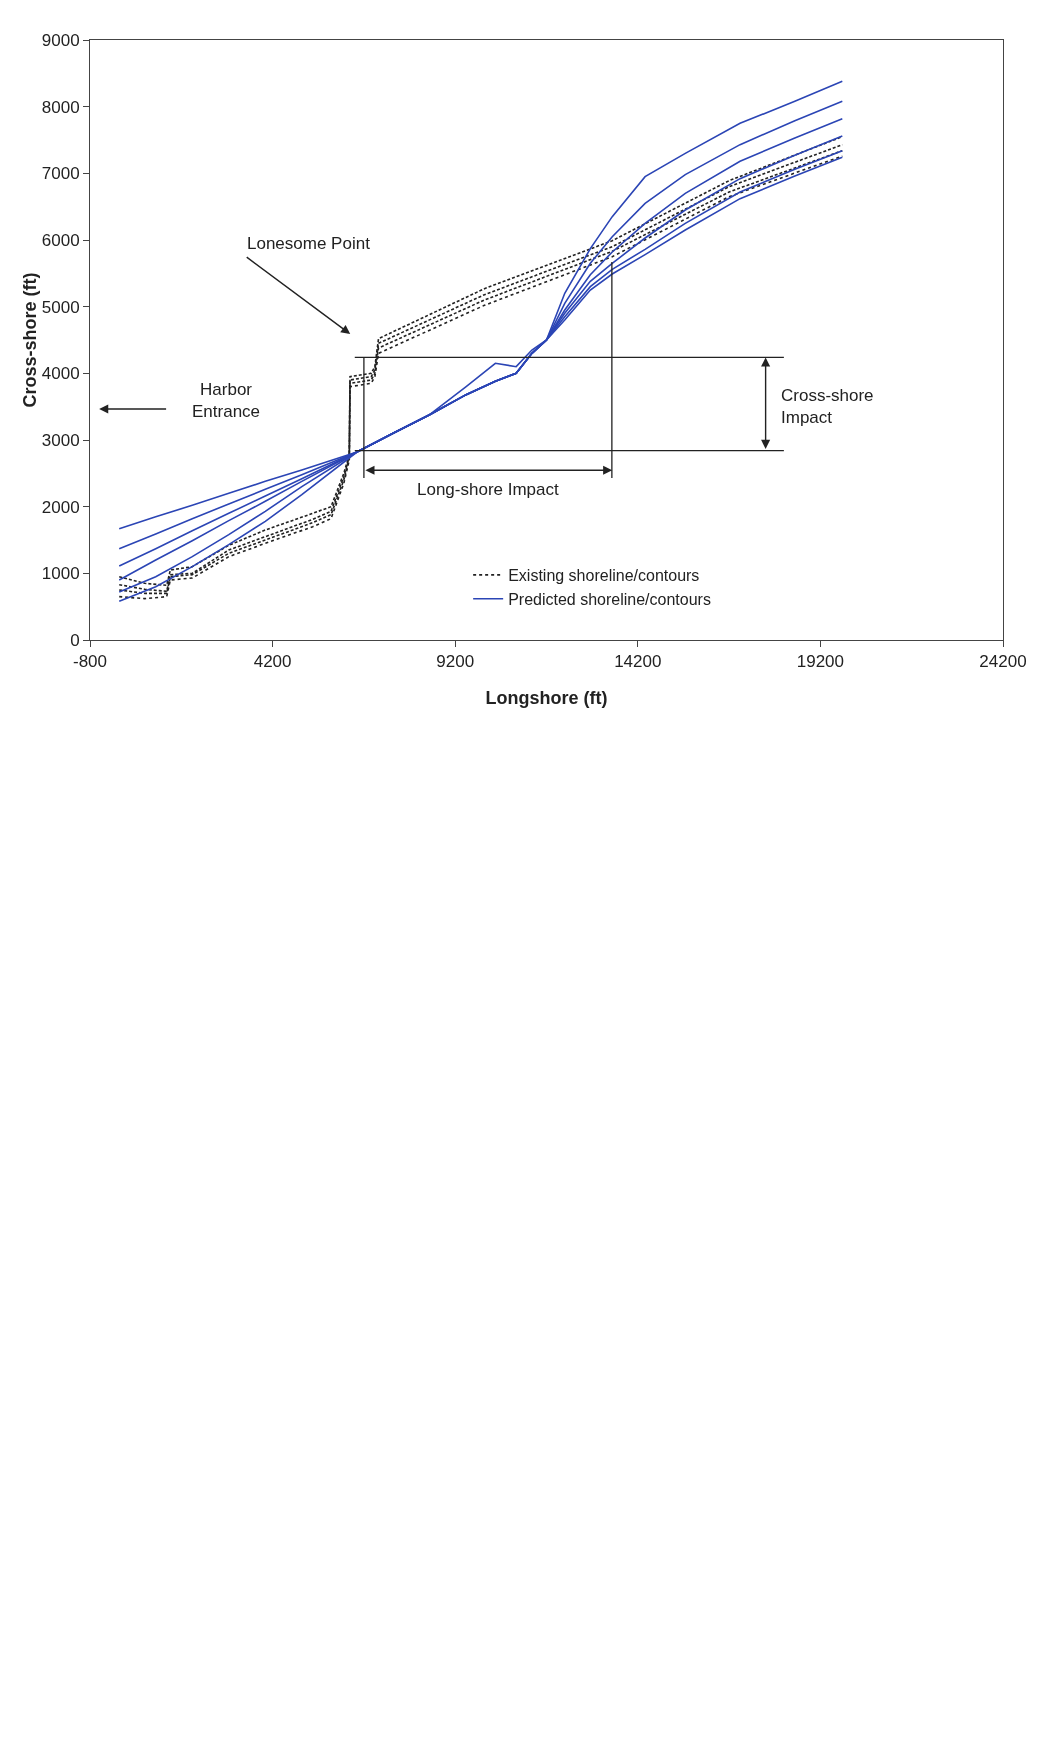 The image size is (1043, 1737). What do you see at coordinates (820, 662) in the screenshot?
I see `x-tick-label: 19200` at bounding box center [820, 662].